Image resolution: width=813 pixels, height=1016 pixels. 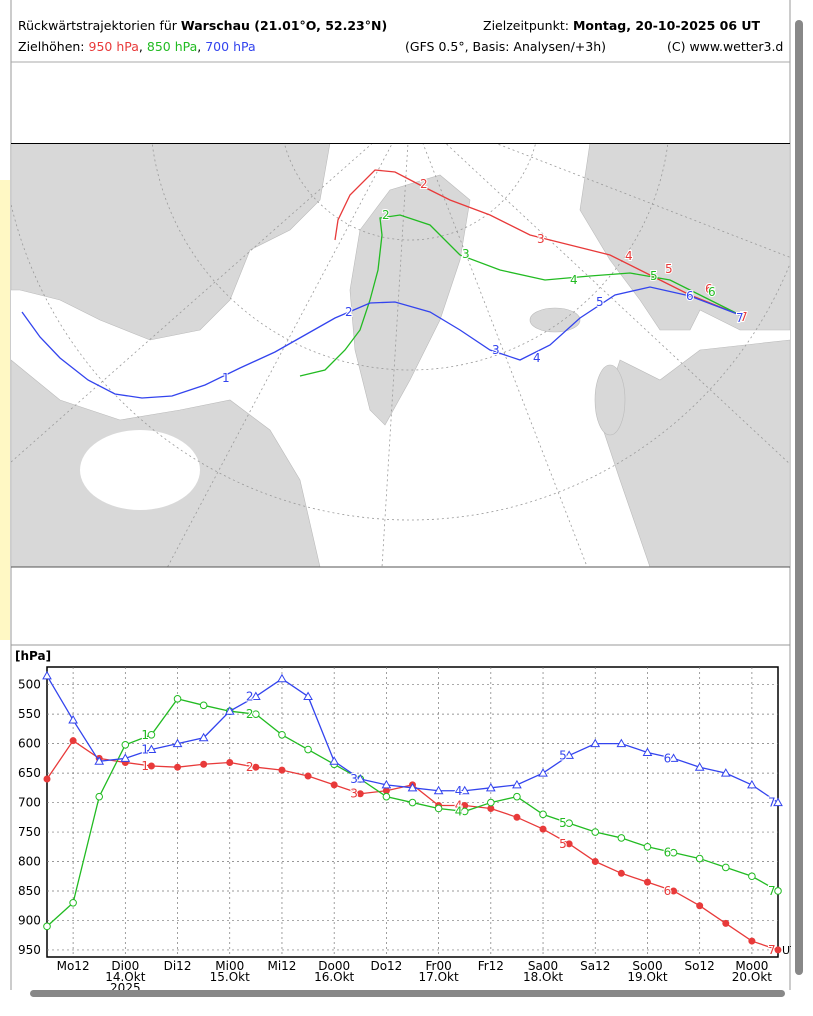 What do you see at coordinates (334, 977) in the screenshot?
I see `date-label: 16.Okt` at bounding box center [334, 977].